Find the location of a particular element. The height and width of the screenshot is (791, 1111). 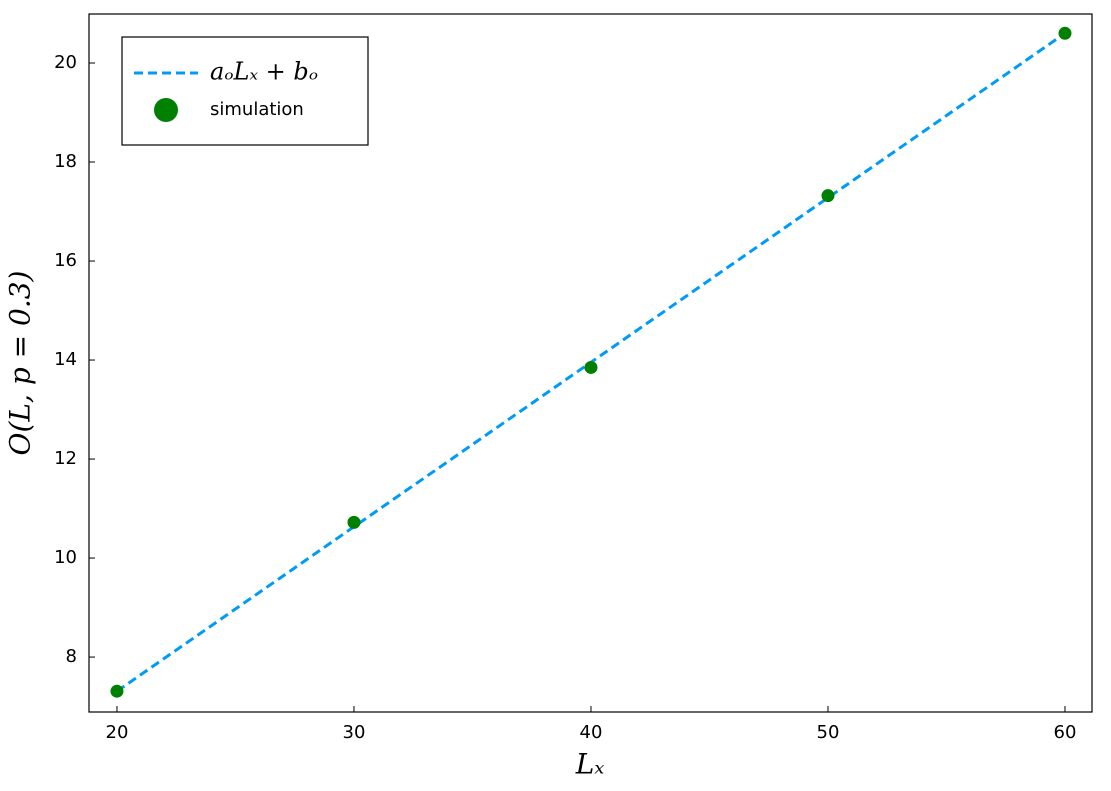

y-tick-label: 14 is located at coordinates (65, 359).